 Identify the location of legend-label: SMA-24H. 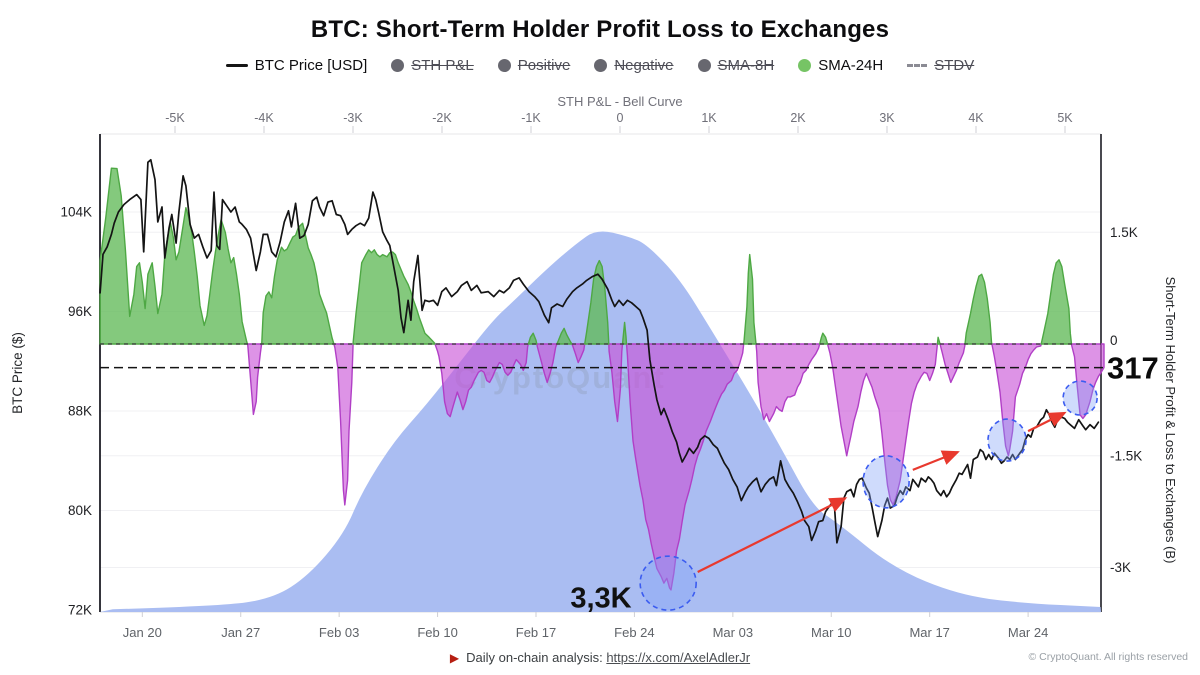
(851, 65).